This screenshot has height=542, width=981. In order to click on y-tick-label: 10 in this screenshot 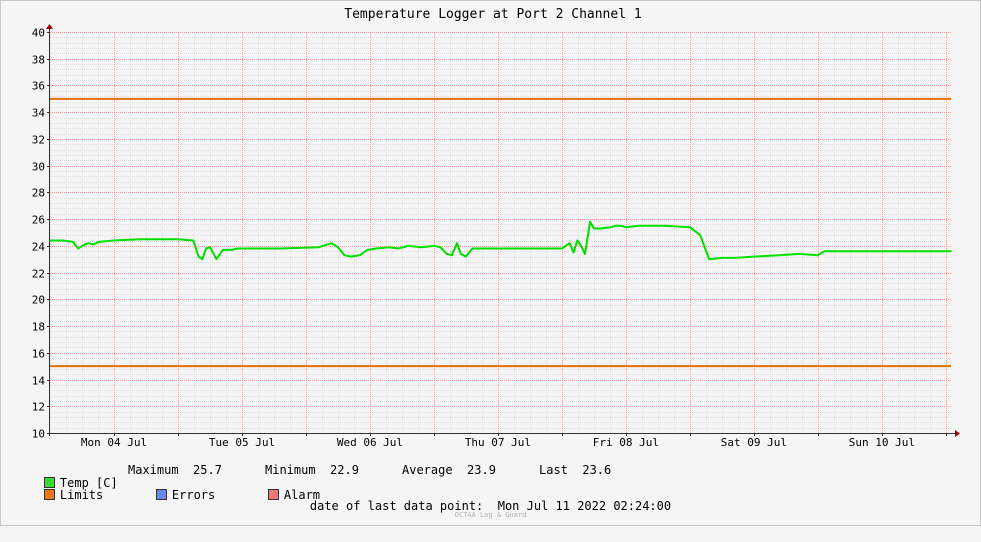, I will do `click(38, 434)`.